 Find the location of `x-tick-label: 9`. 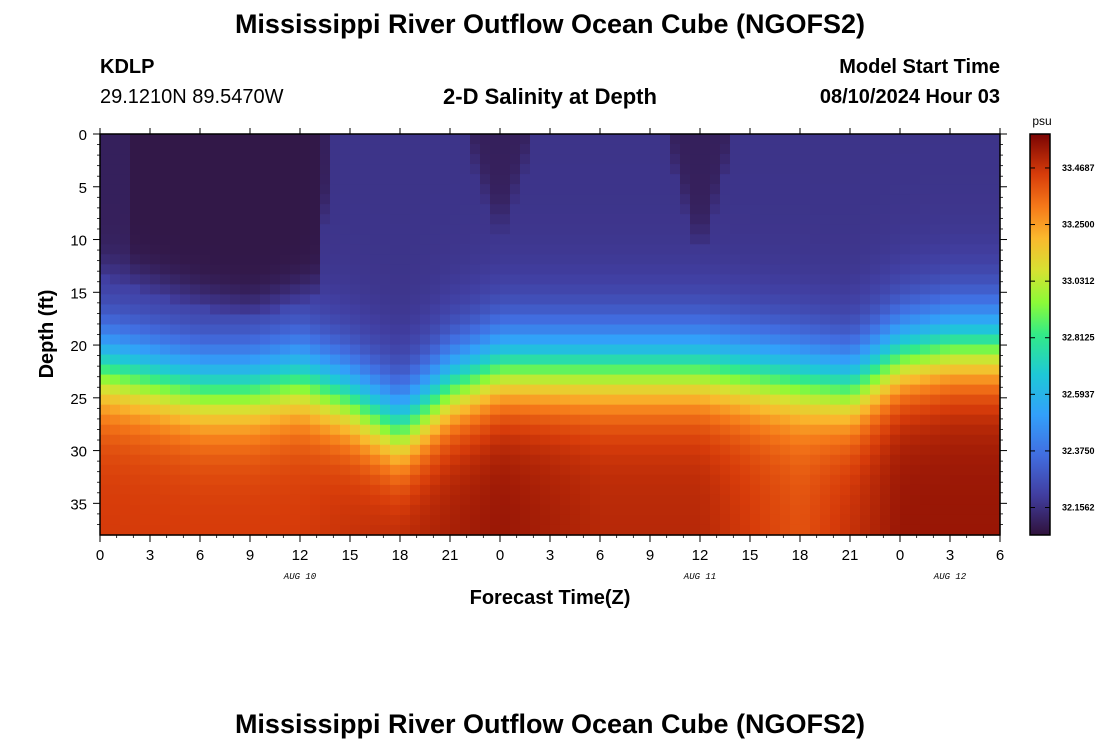

x-tick-label: 9 is located at coordinates (250, 555).